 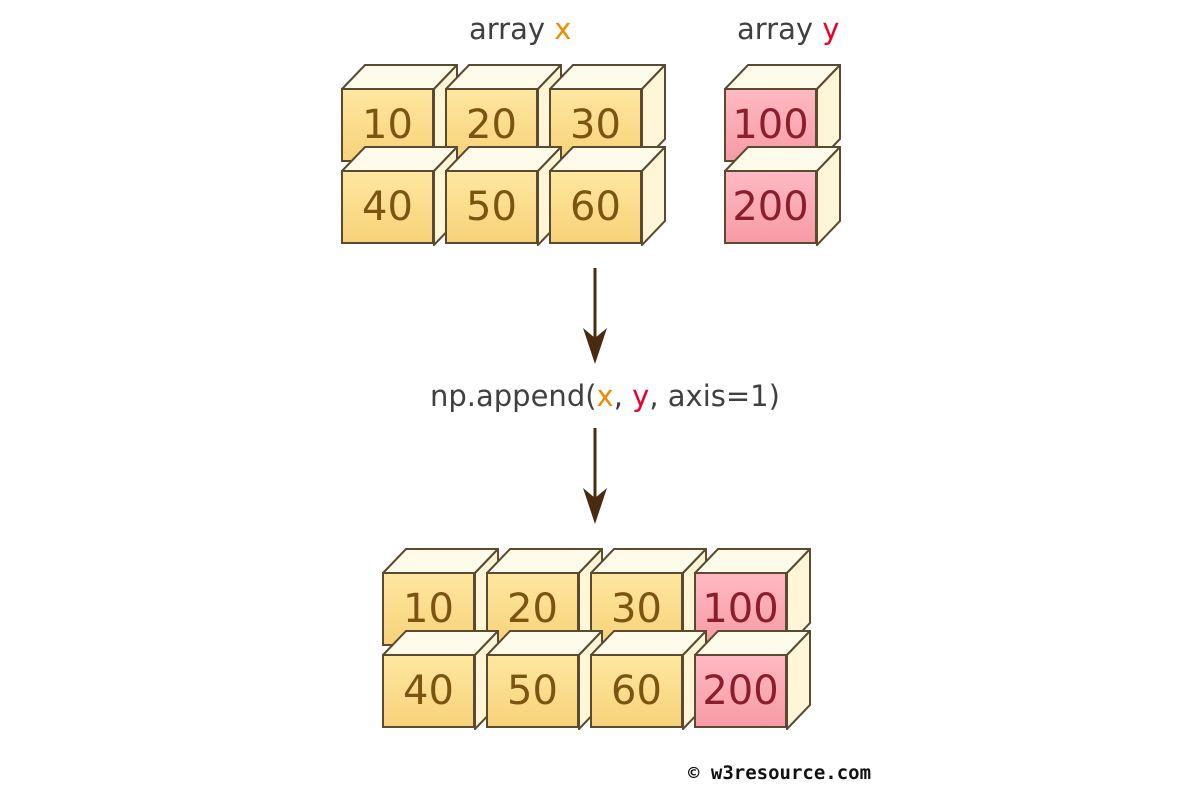 I want to click on cube-cell: 10, so click(x=399, y=114).